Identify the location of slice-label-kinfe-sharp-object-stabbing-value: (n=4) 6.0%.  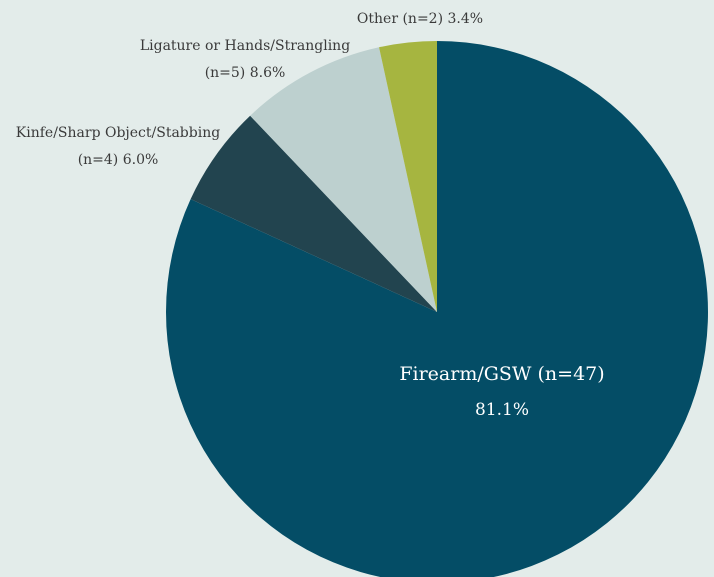
(118, 160).